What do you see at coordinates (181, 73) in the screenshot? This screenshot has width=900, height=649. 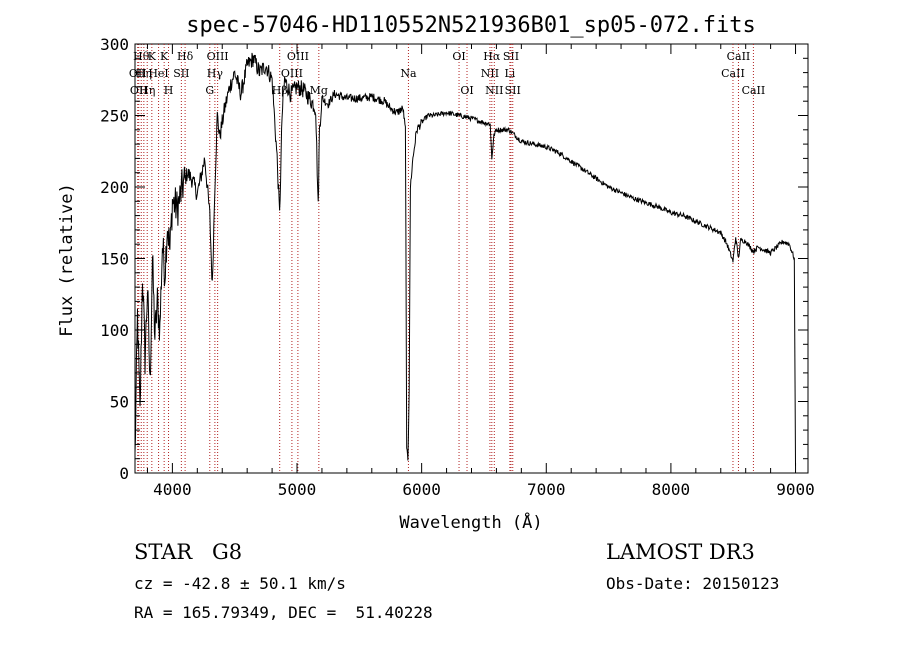 I see `line-label-9: SII` at bounding box center [181, 73].